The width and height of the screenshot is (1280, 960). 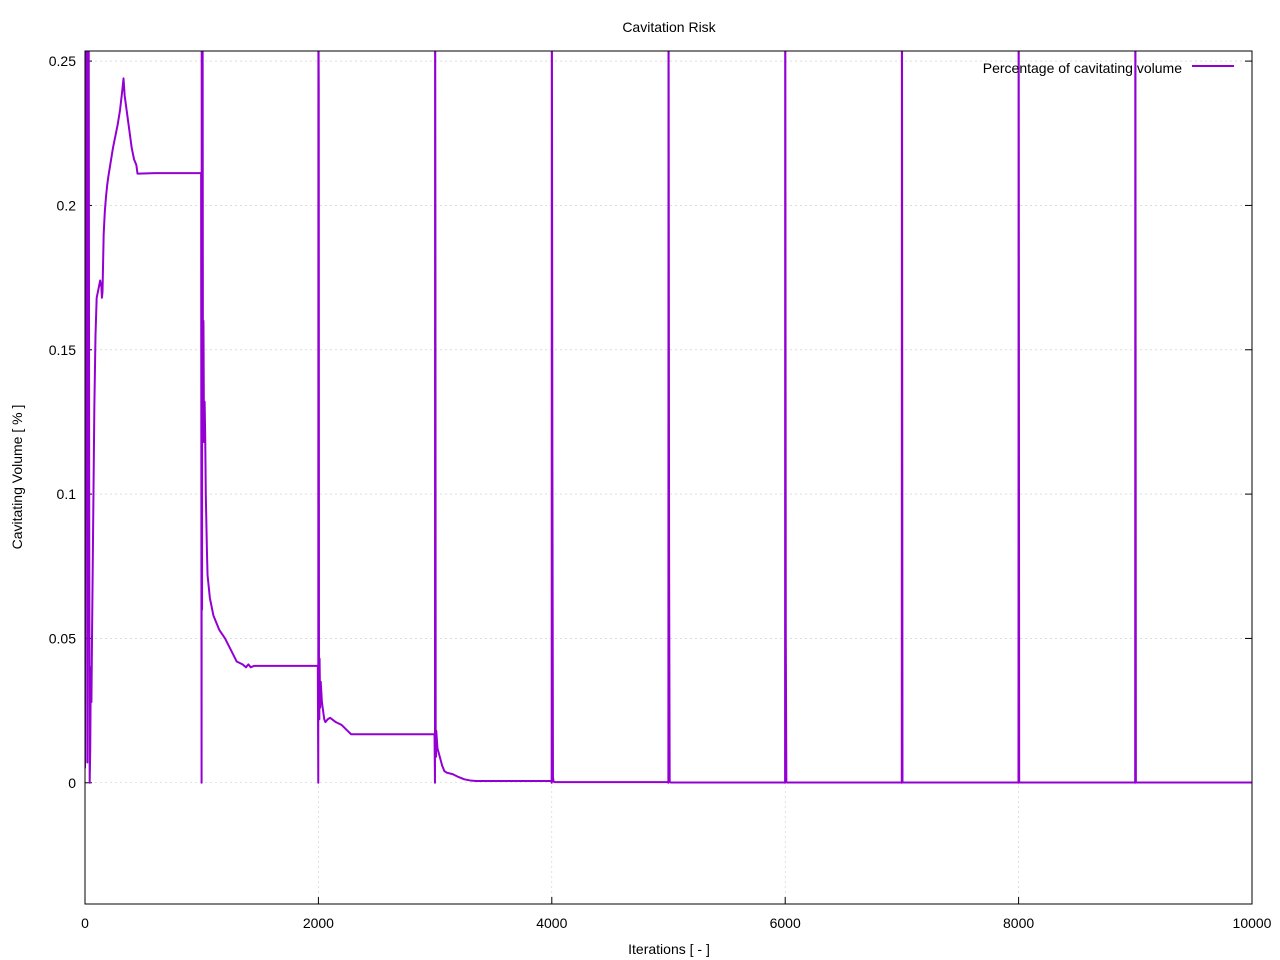 I want to click on x-axis-label: Iterations [ - ], so click(x=669, y=949).